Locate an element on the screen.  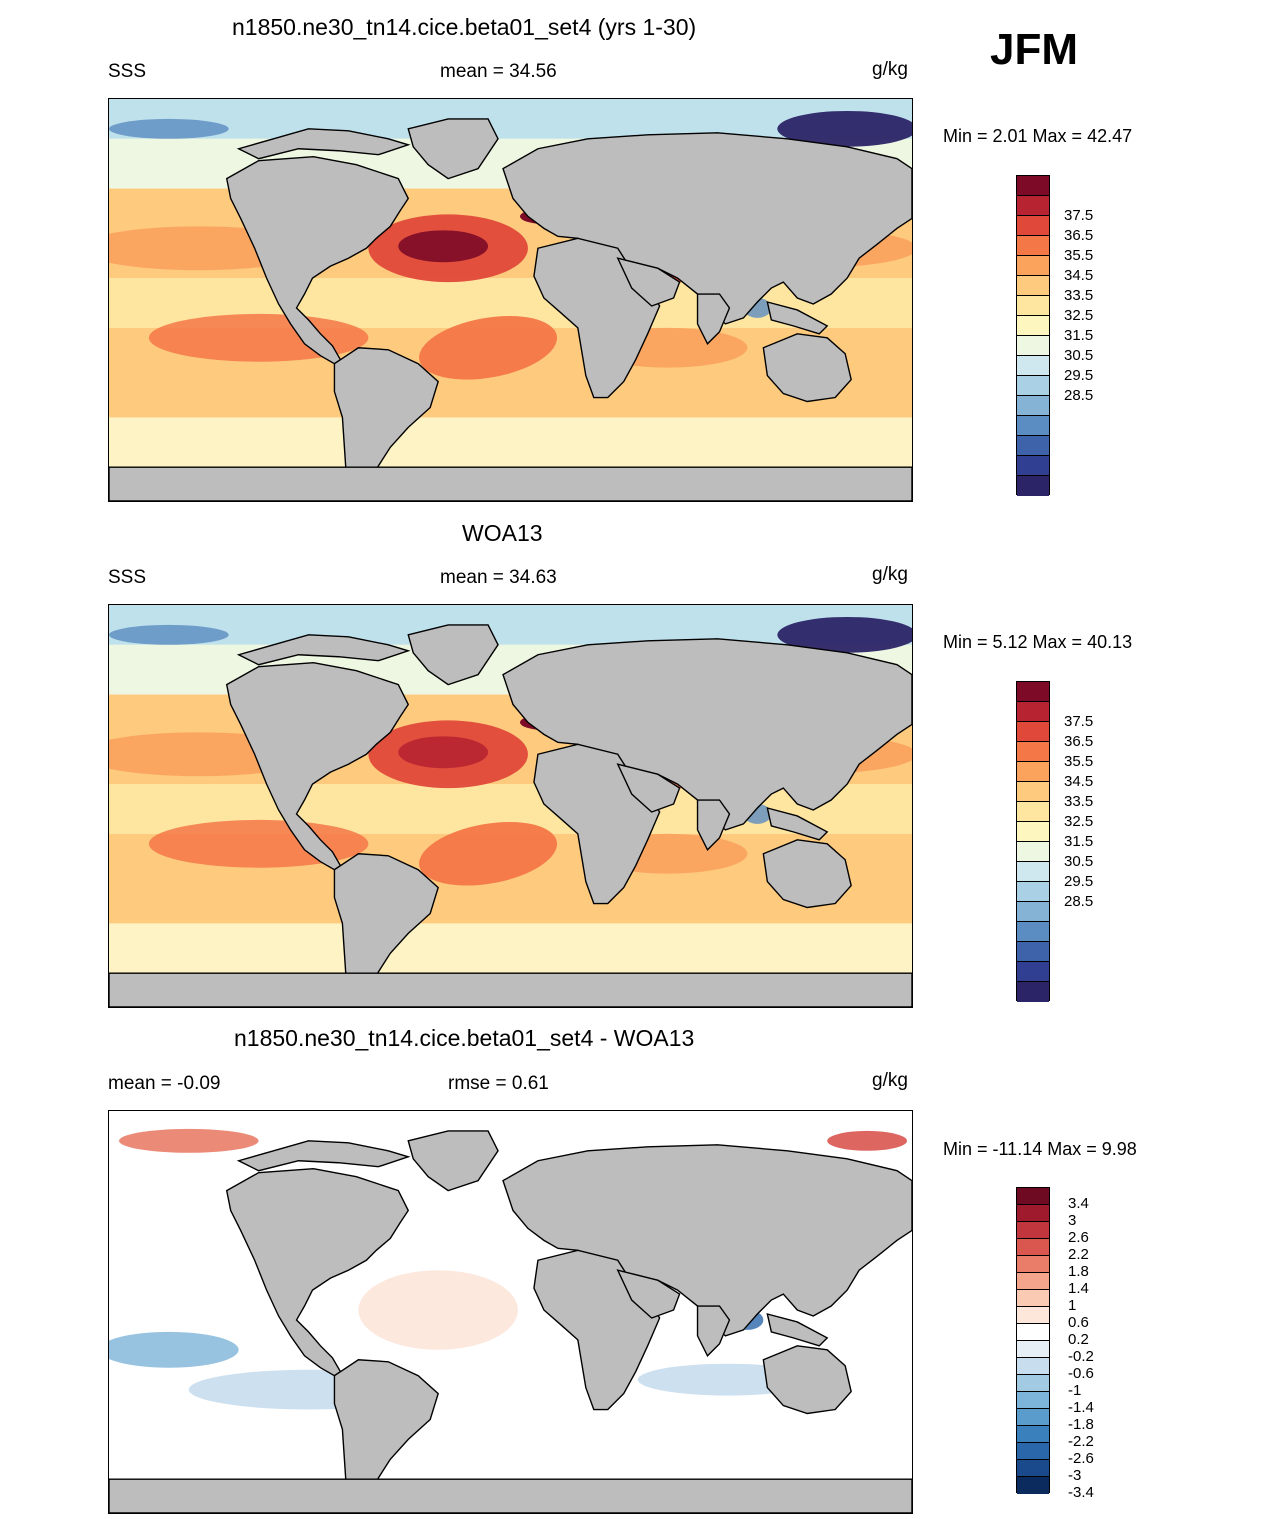
colorbar-label: -2.6 is located at coordinates (1081, 1458).